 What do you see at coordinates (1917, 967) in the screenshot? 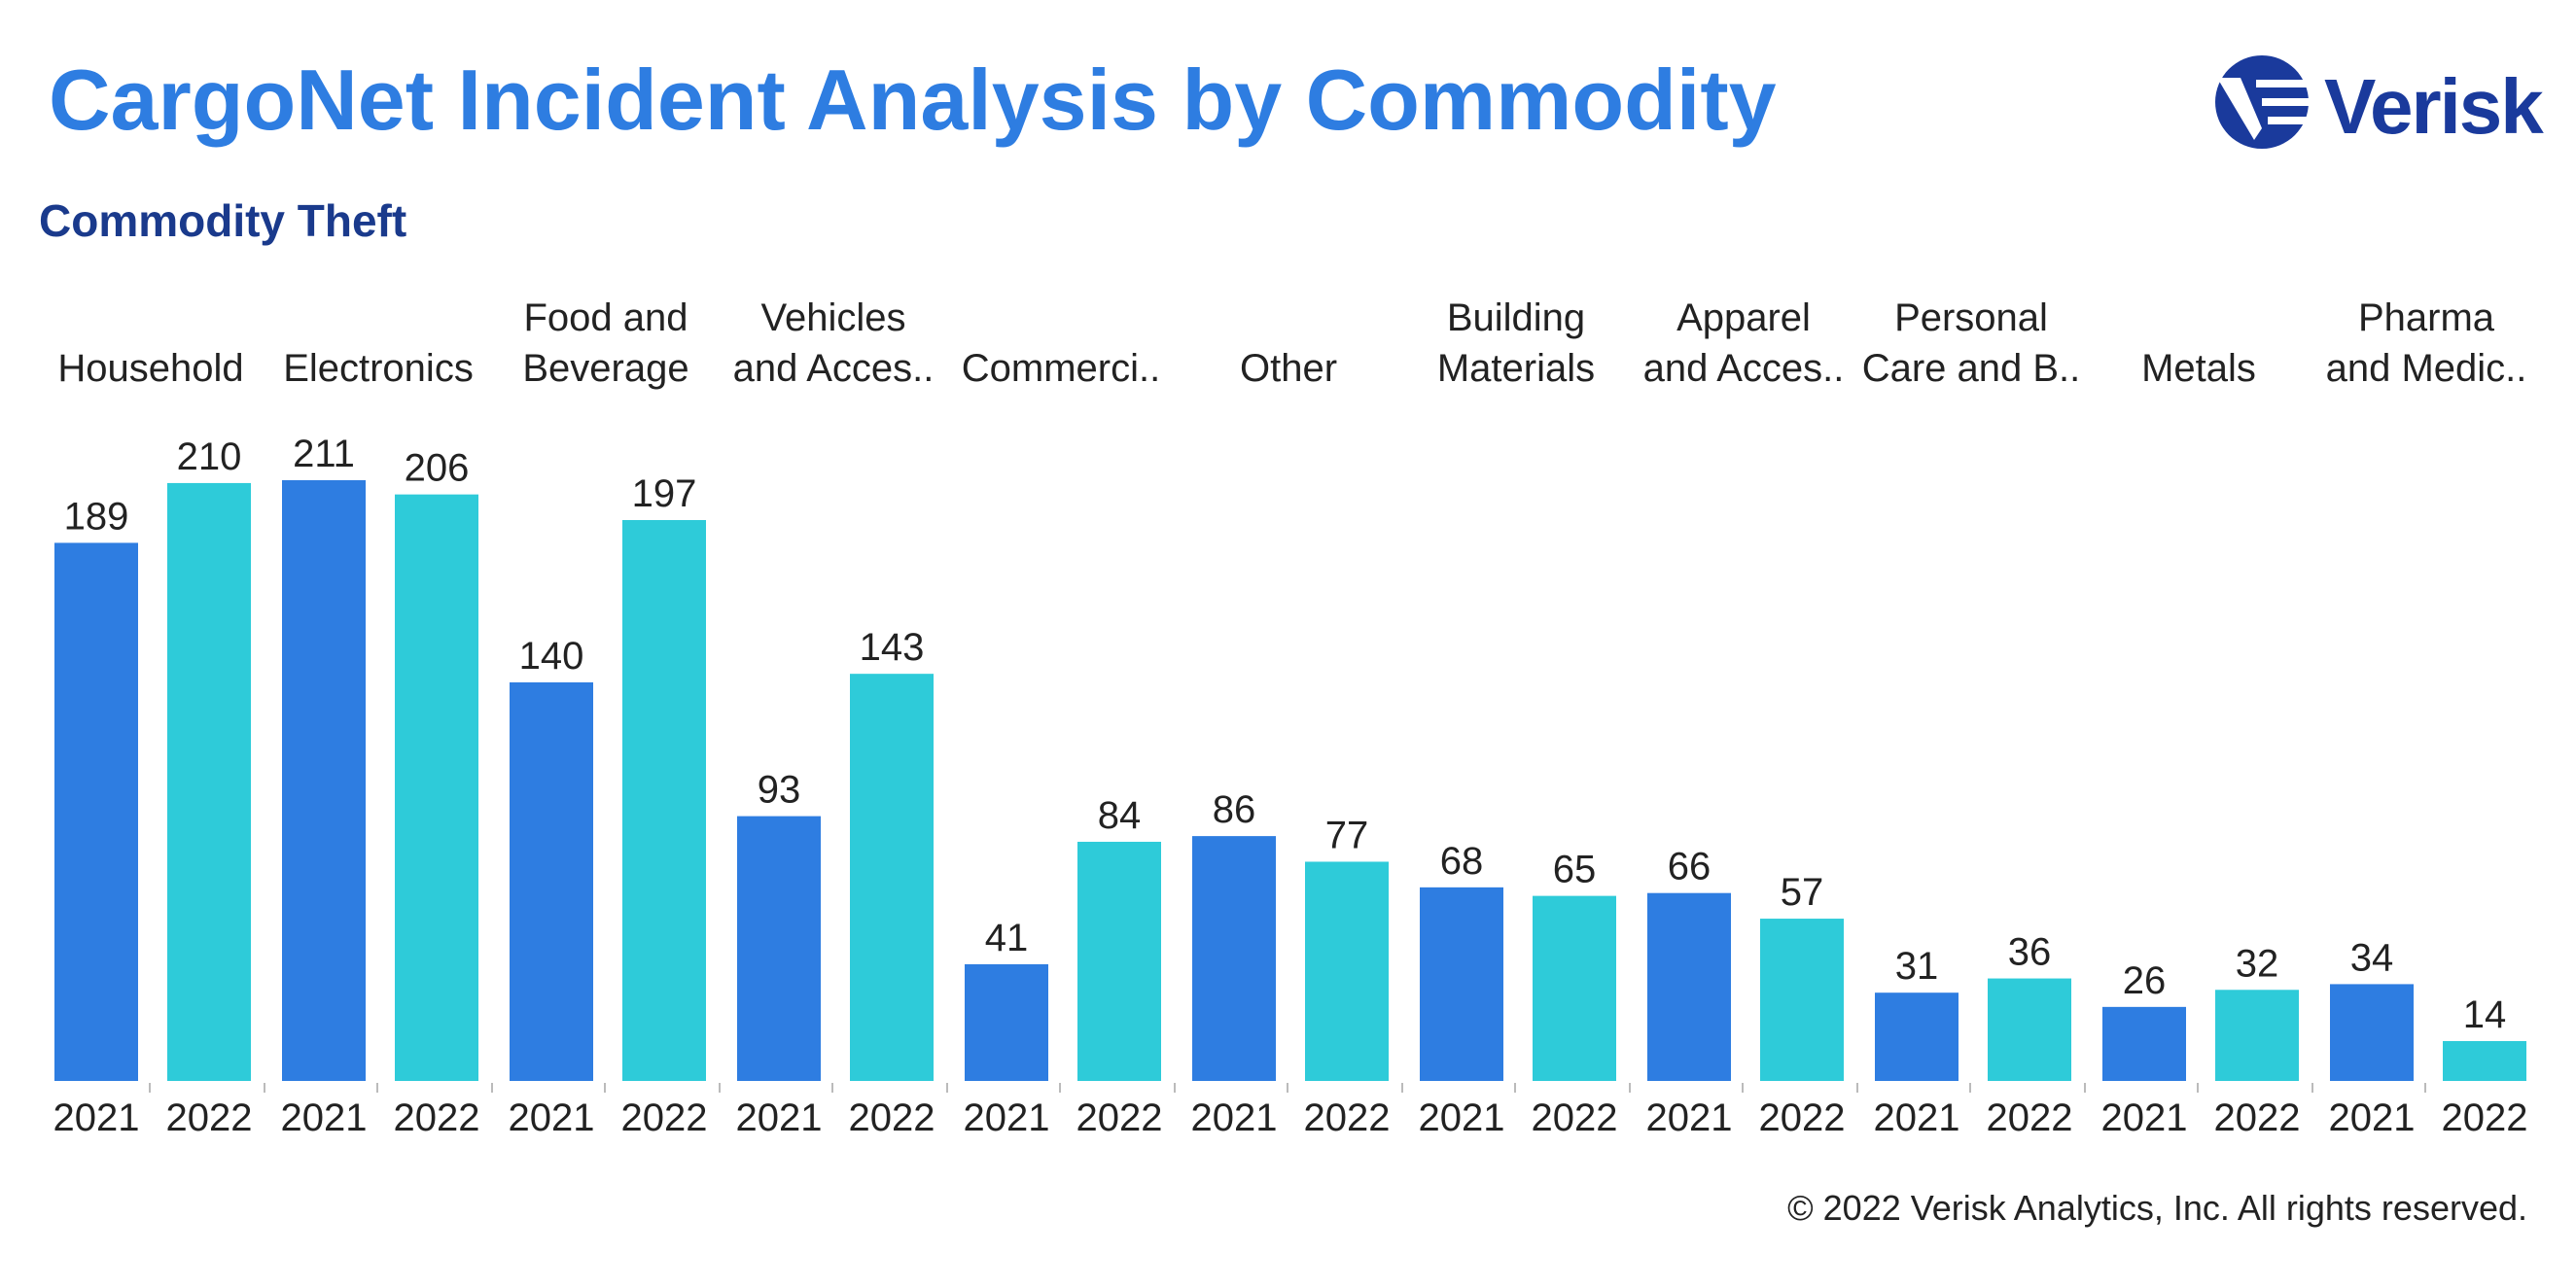
I see `data-label: 31` at bounding box center [1917, 967].